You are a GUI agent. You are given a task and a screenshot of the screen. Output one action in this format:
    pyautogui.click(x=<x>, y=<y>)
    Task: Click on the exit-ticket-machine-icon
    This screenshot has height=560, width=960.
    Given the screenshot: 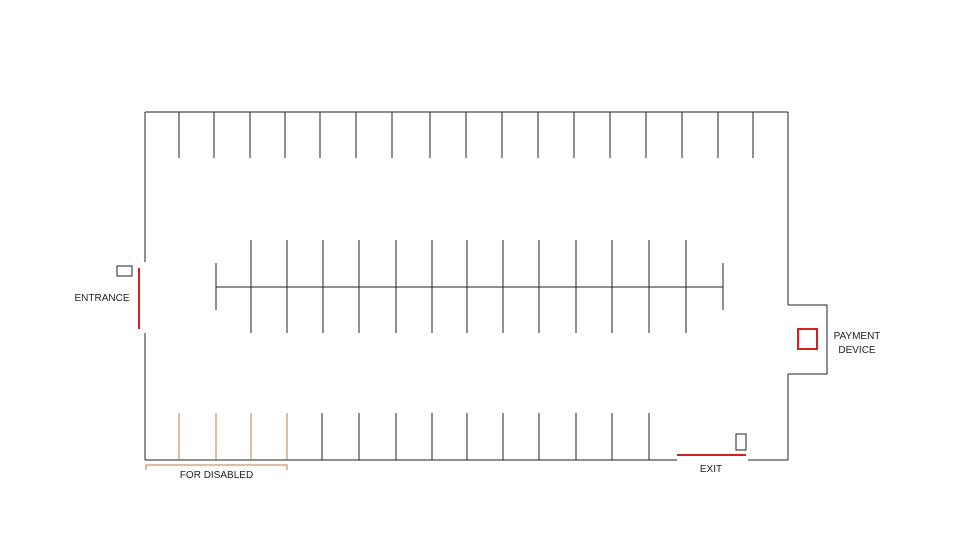 What is the action you would take?
    pyautogui.click(x=741, y=442)
    